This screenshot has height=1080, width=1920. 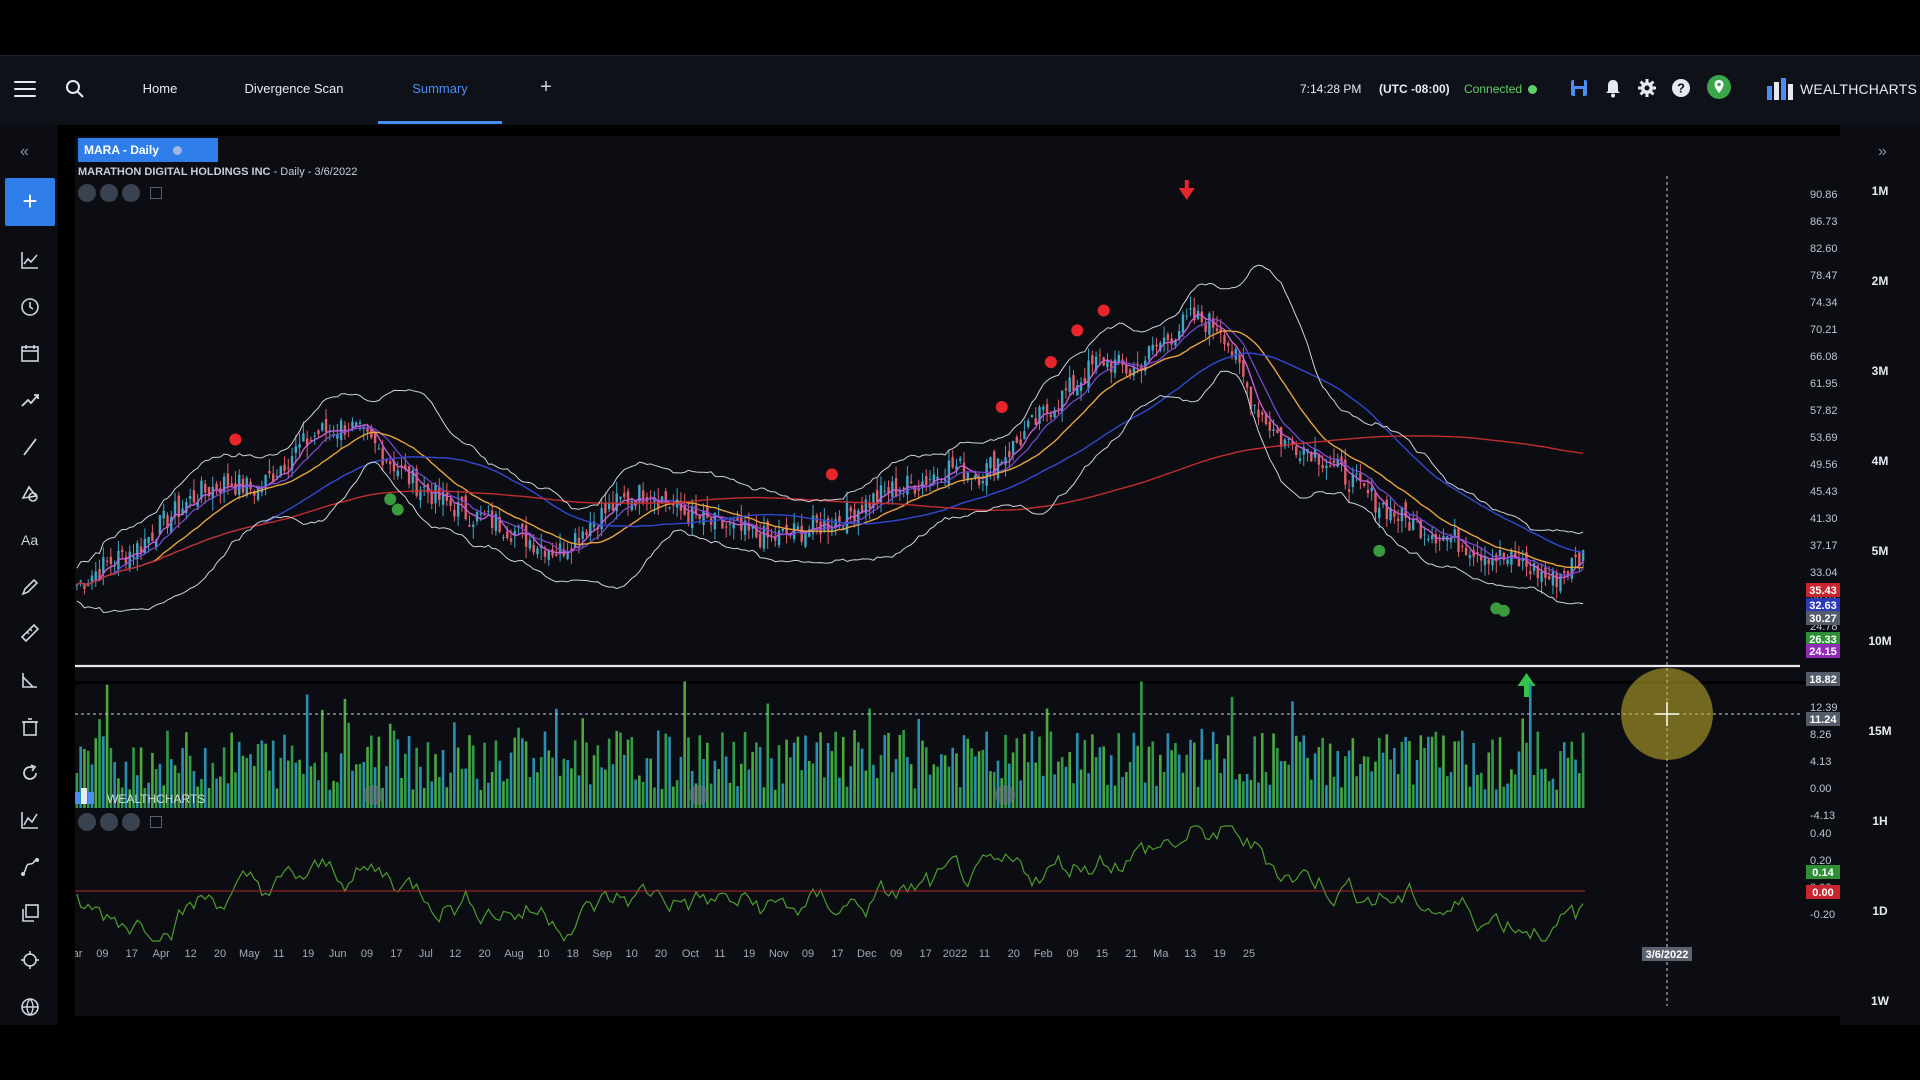 What do you see at coordinates (30, 960) in the screenshot?
I see `crosshair-icon` at bounding box center [30, 960].